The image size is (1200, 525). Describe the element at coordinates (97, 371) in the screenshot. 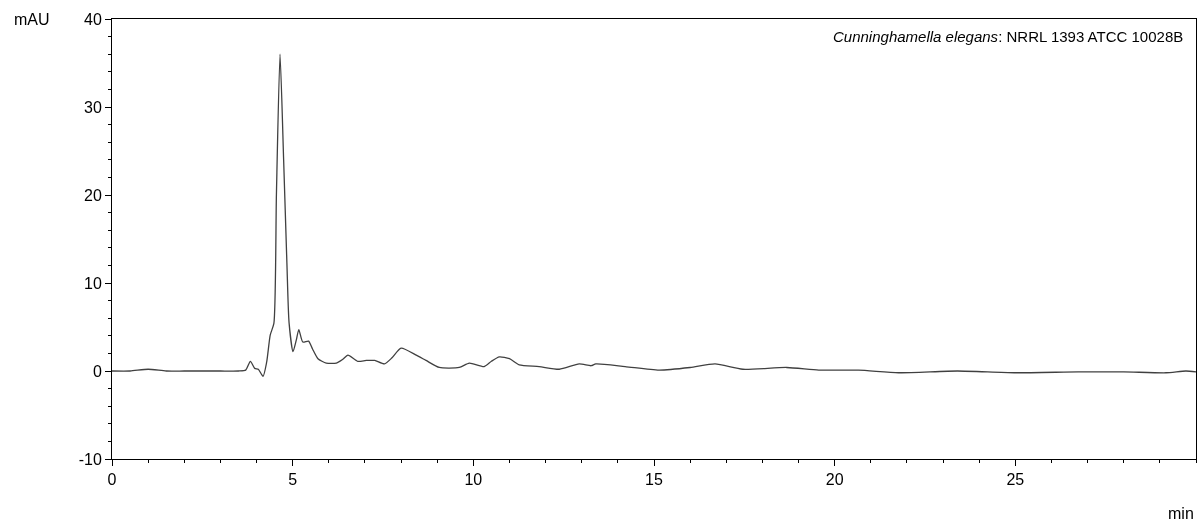

I see `y-tick-label: 0` at that location.